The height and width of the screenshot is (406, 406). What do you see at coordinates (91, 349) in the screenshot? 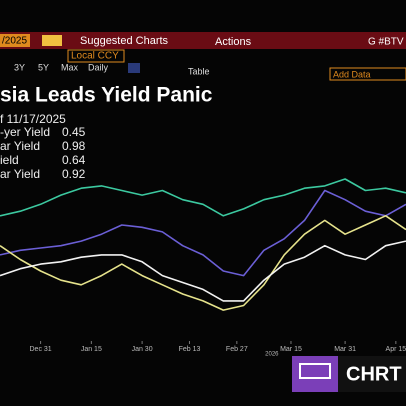
I see `x-tick-label: Jan 15` at bounding box center [91, 349].